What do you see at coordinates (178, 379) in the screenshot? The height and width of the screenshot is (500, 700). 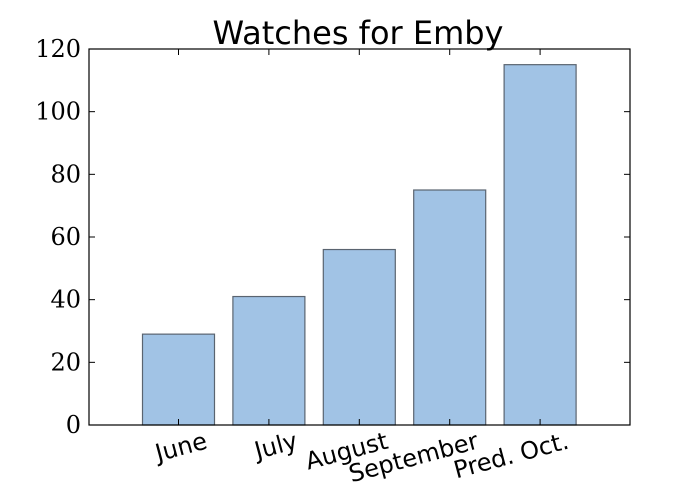 I see `bar-june` at bounding box center [178, 379].